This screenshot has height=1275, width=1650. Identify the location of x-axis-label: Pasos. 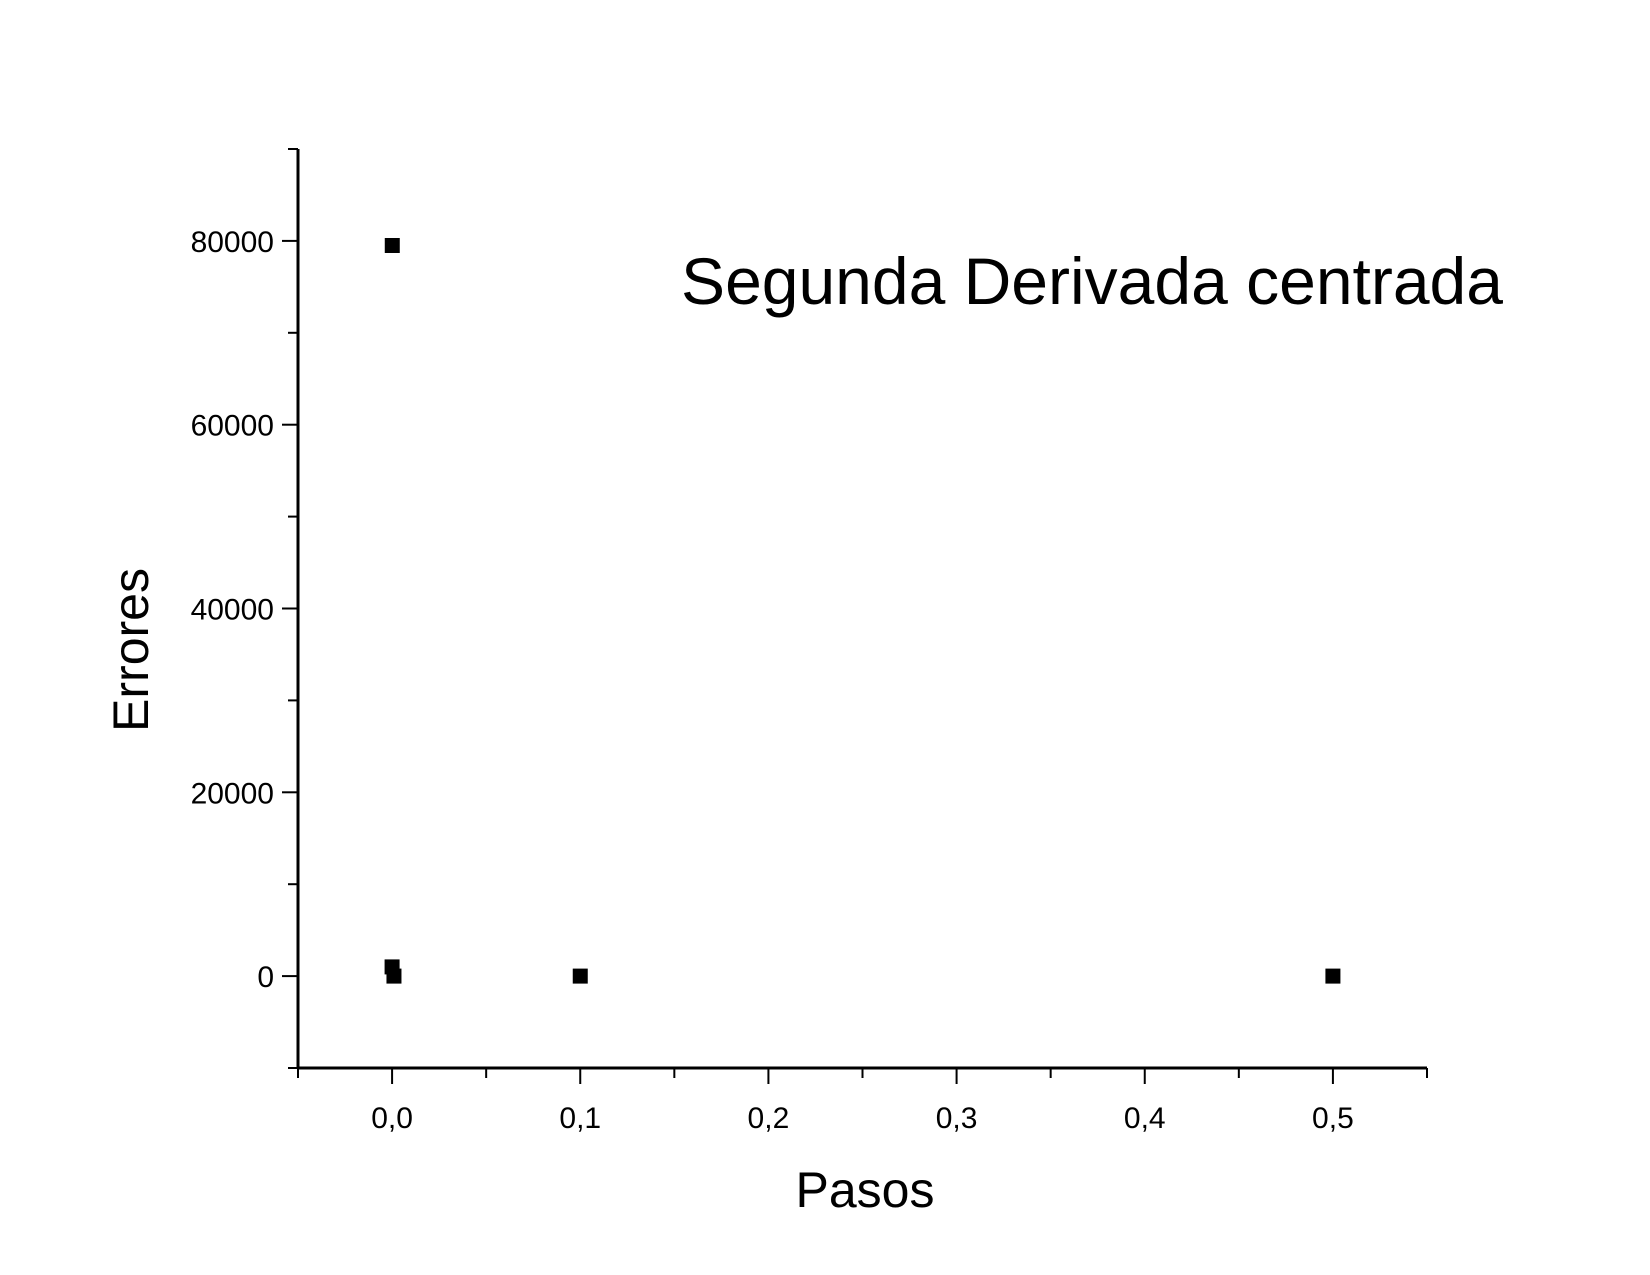
(865, 1190).